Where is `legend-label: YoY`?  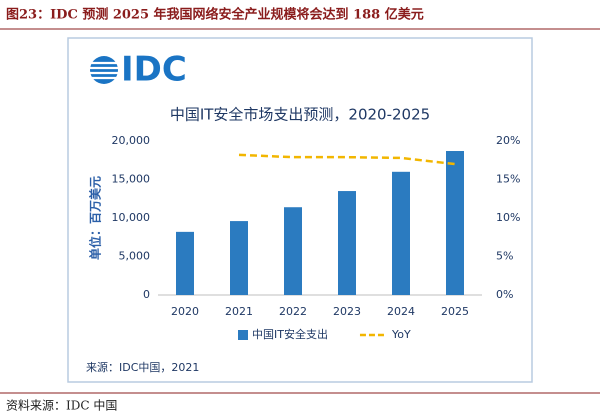 legend-label: YoY is located at coordinates (401, 334).